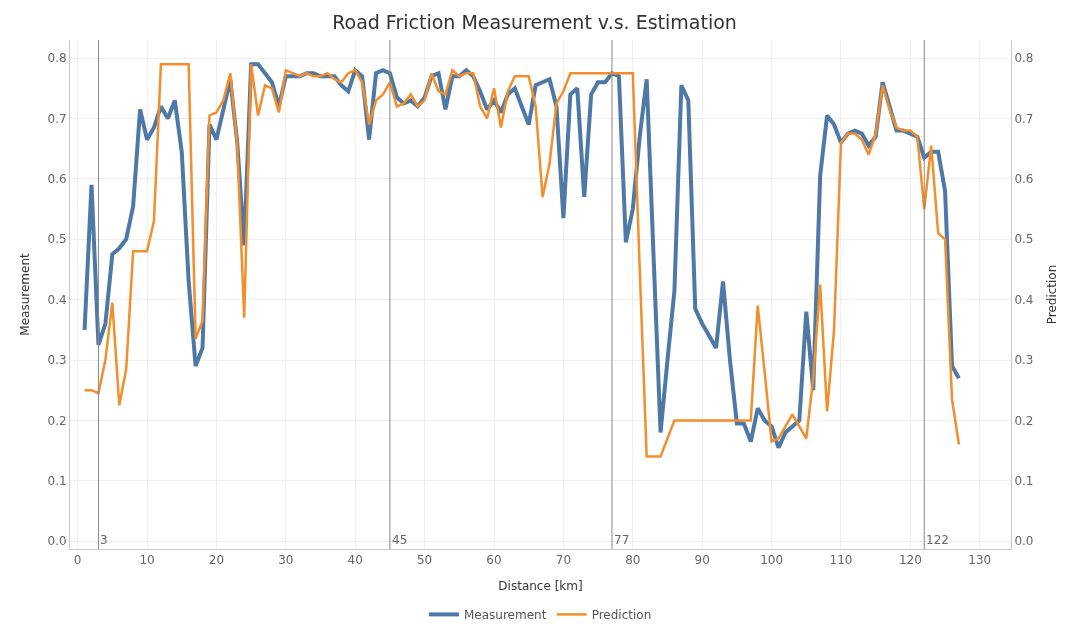 The width and height of the screenshot is (1069, 641). What do you see at coordinates (494, 560) in the screenshot?
I see `x-tick-label: 60` at bounding box center [494, 560].